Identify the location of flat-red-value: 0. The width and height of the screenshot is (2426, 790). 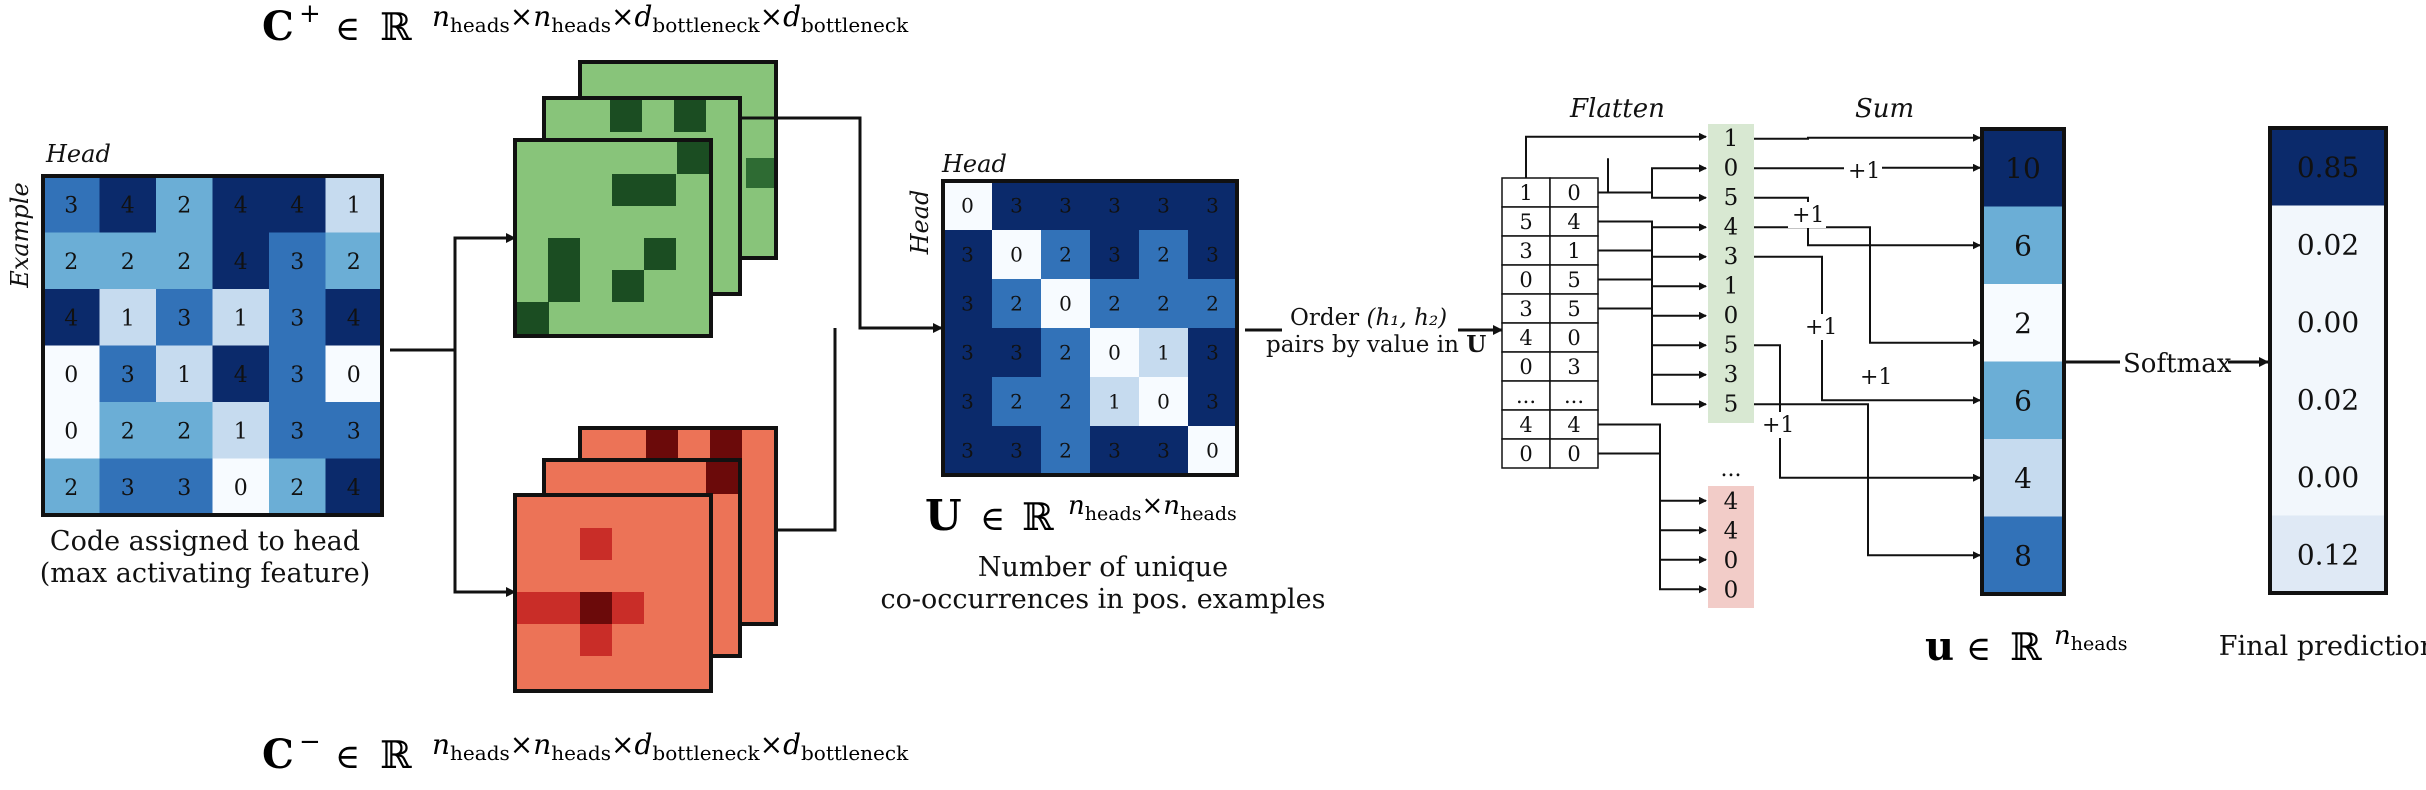
(1731, 561).